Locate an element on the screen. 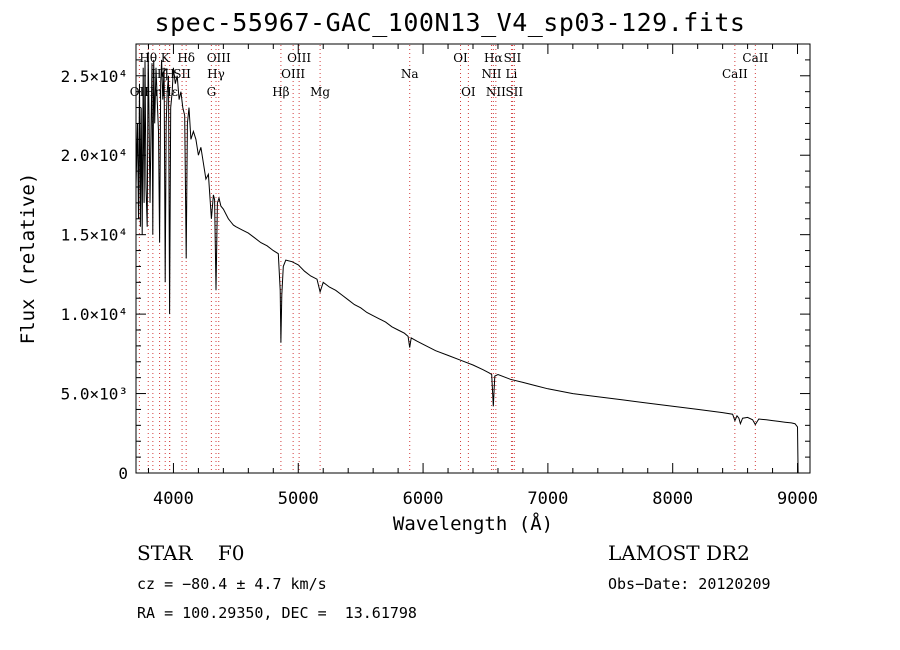 The height and width of the screenshot is (650, 900). coordinates: RA = 100.29350, DEC = 13.61798 is located at coordinates (277, 613).